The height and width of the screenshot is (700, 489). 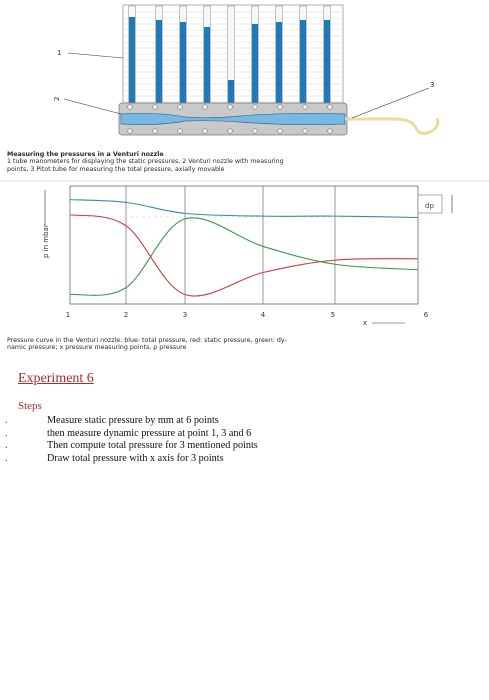 I want to click on venturi-apparatus-figure: 1 2 3, so click(x=246, y=70).